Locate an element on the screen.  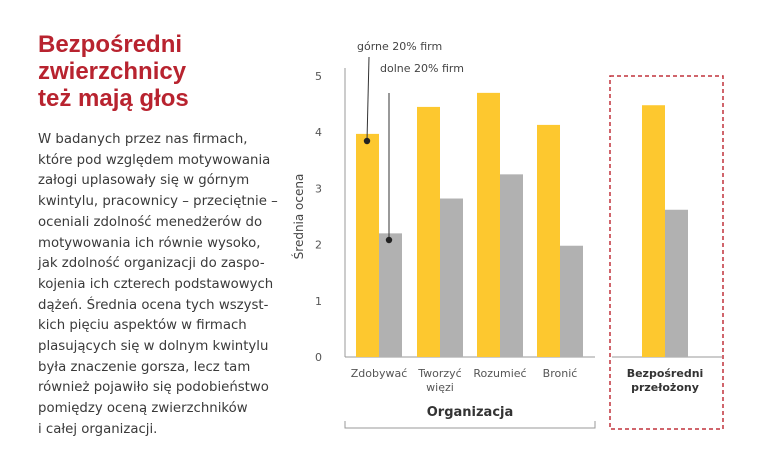
body-line: które pod względem motywowania is located at coordinates (154, 160).